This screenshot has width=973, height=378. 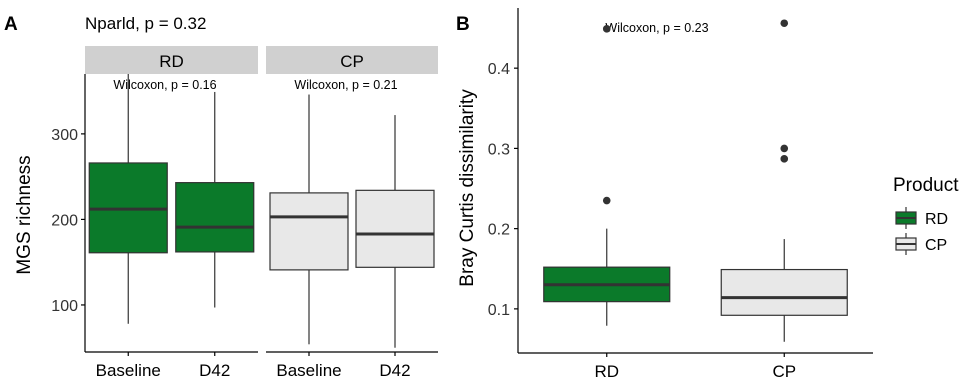 What do you see at coordinates (499, 149) in the screenshot?
I see `panel-b-y-tick-label: 0.3` at bounding box center [499, 149].